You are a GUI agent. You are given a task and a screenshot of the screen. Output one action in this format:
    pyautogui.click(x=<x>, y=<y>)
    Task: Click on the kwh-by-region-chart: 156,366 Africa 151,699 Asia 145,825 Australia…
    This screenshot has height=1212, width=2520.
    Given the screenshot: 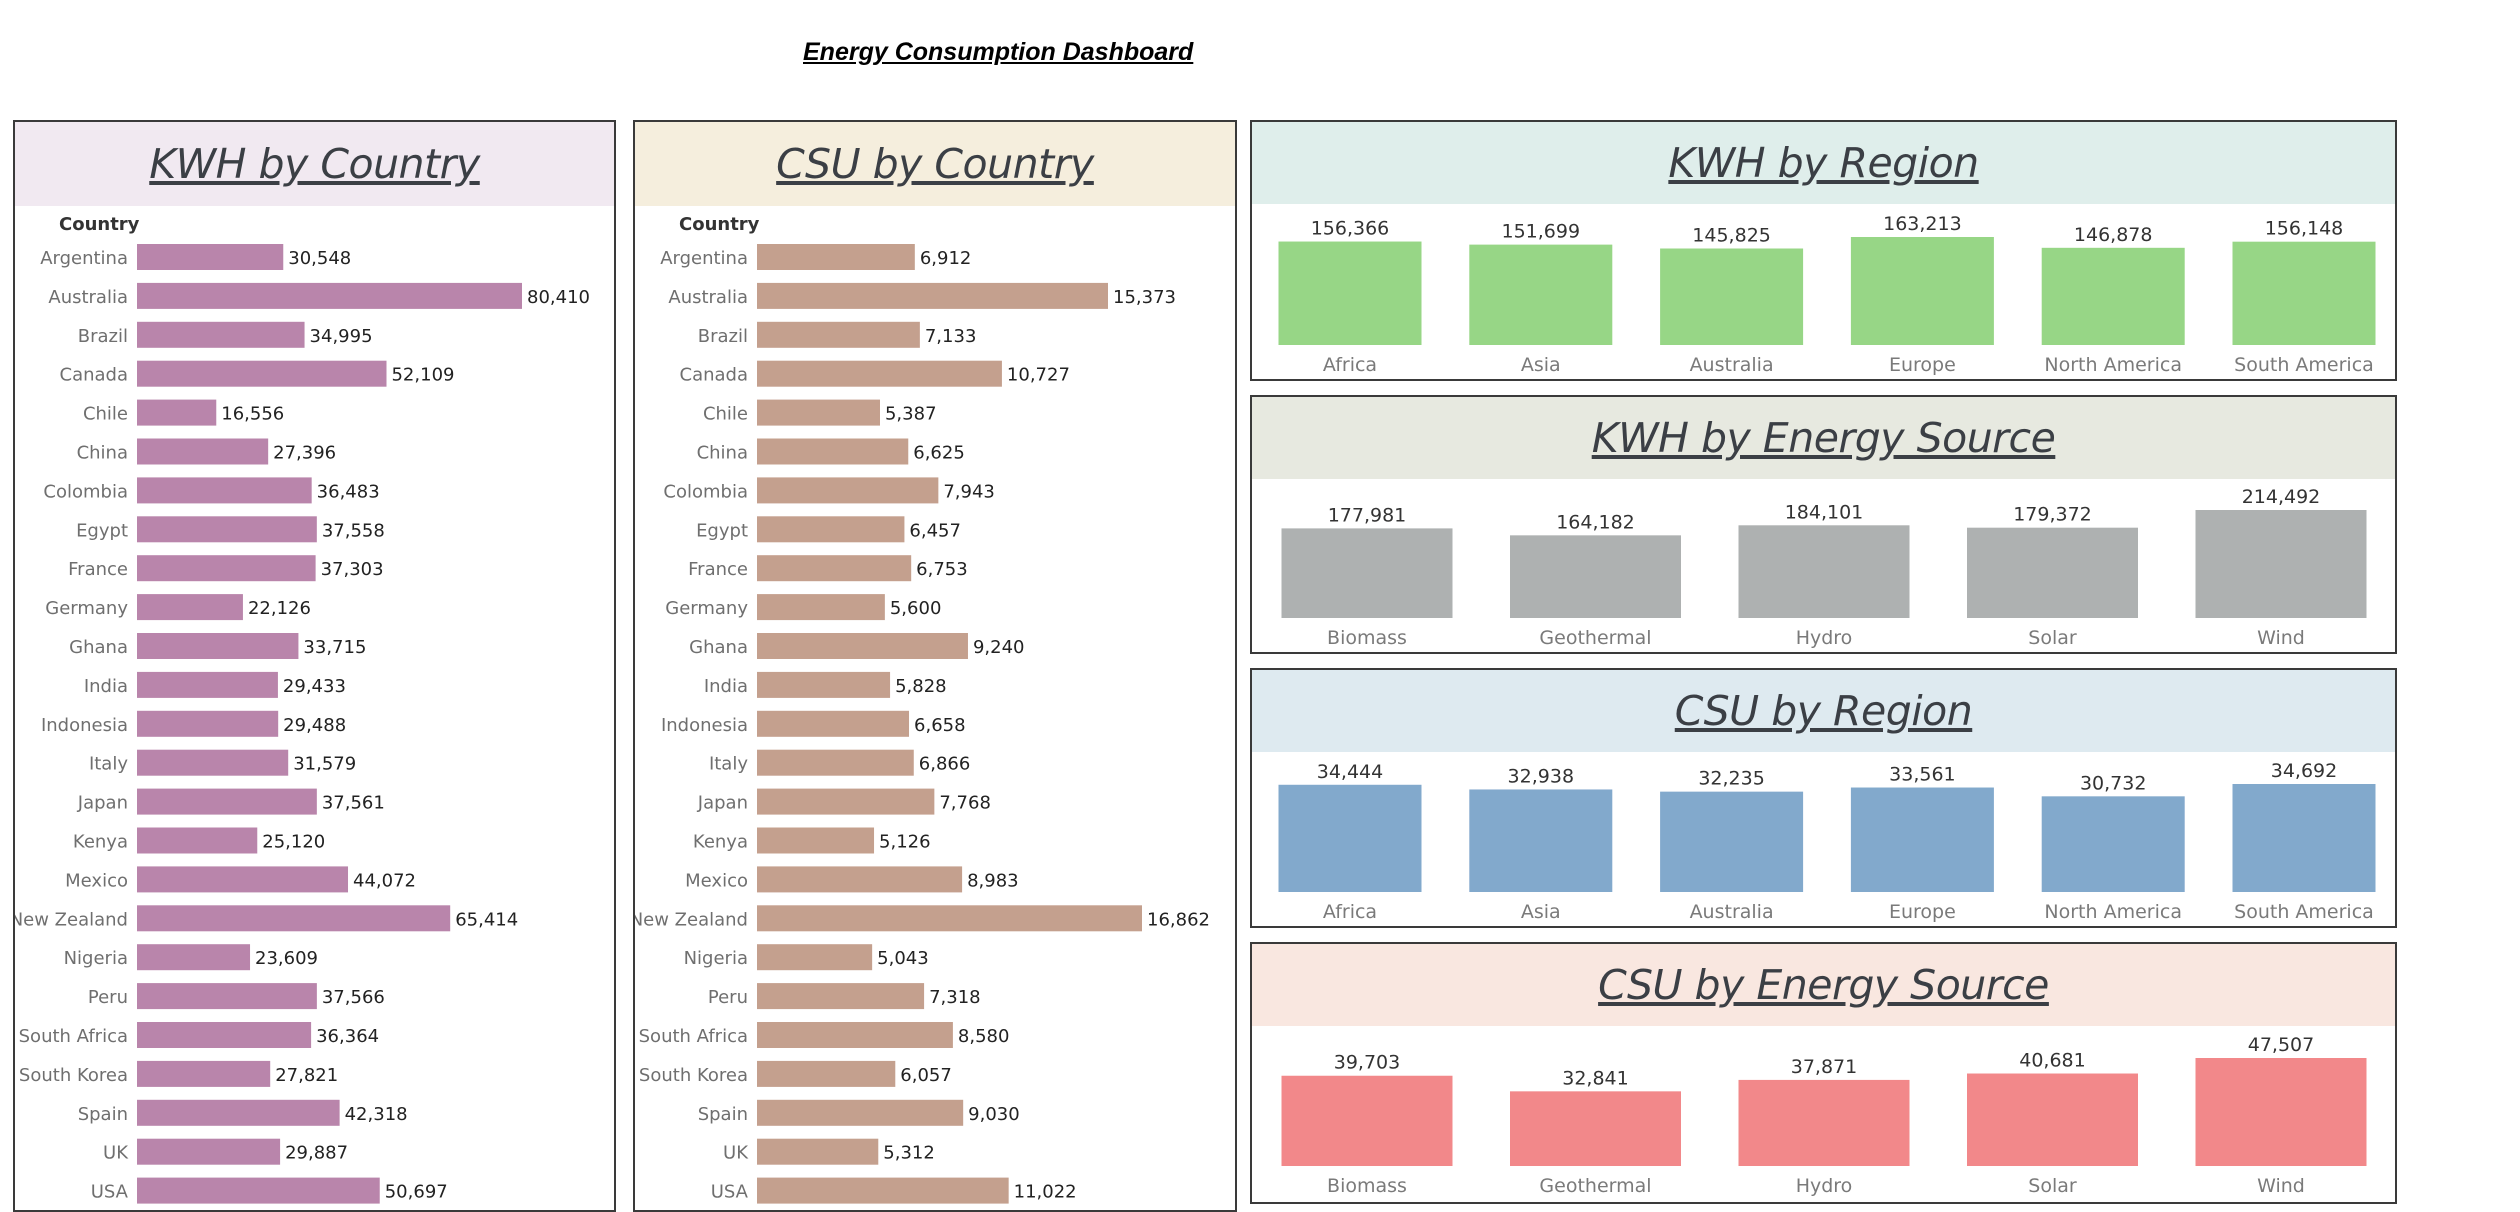 What is the action you would take?
    pyautogui.click(x=1827, y=294)
    